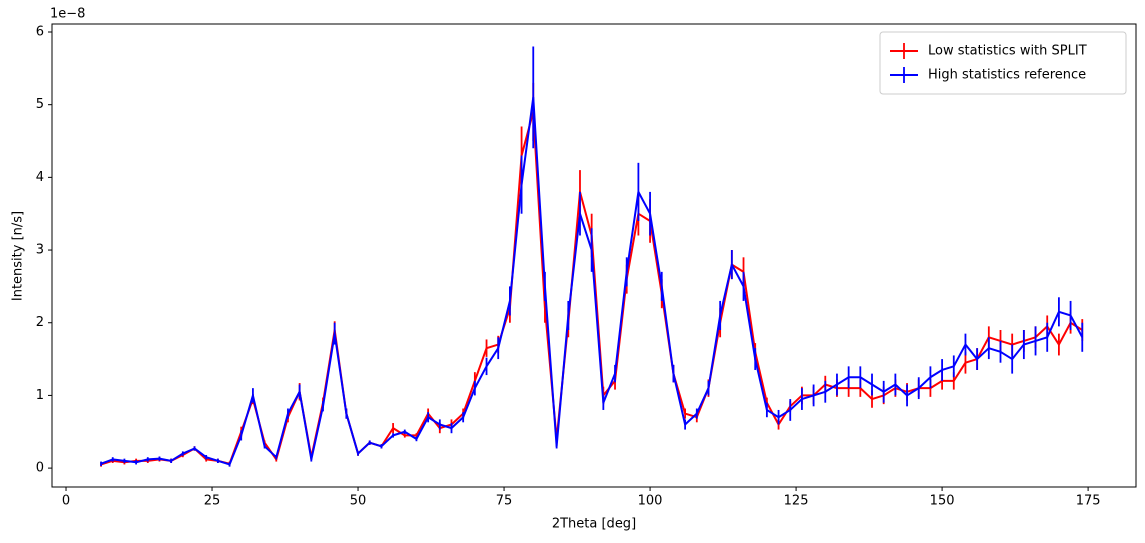 This screenshot has width=1145, height=543. I want to click on legend-box, so click(1003, 63).